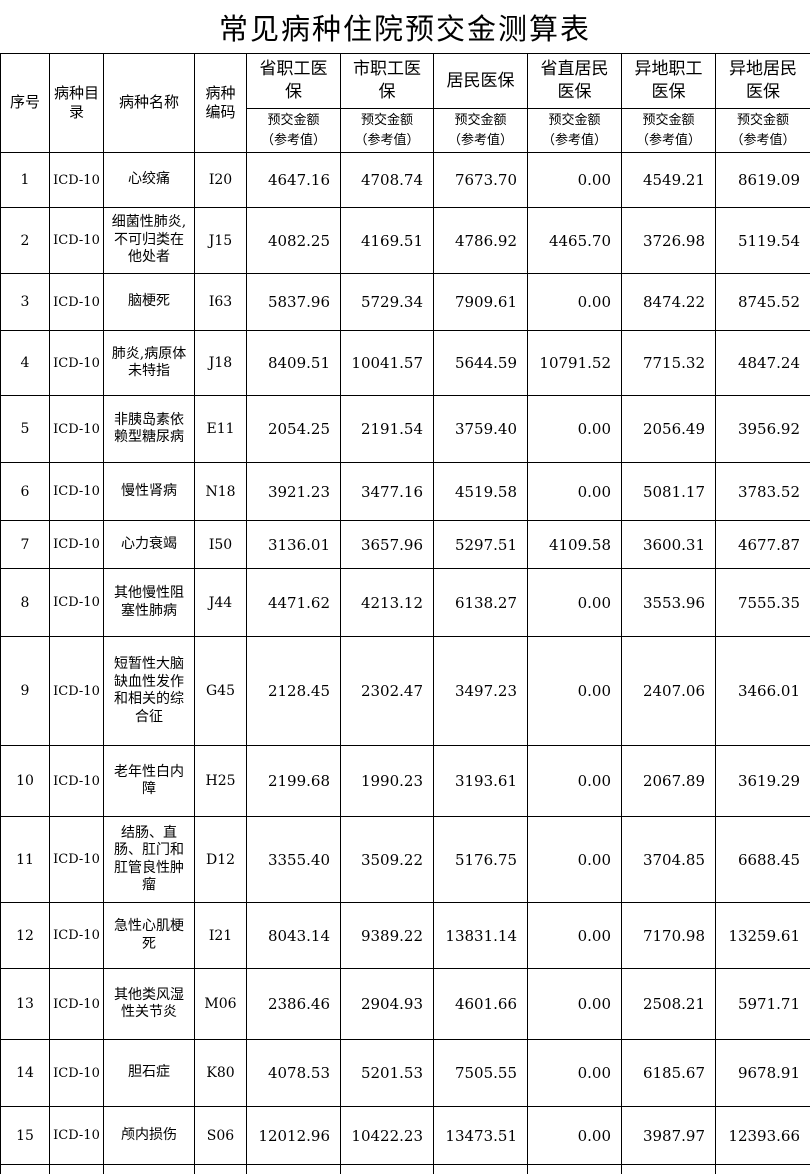 The image size is (810, 1174). What do you see at coordinates (220, 1004) in the screenshot?
I see `row-disease-code-cell: M06` at bounding box center [220, 1004].